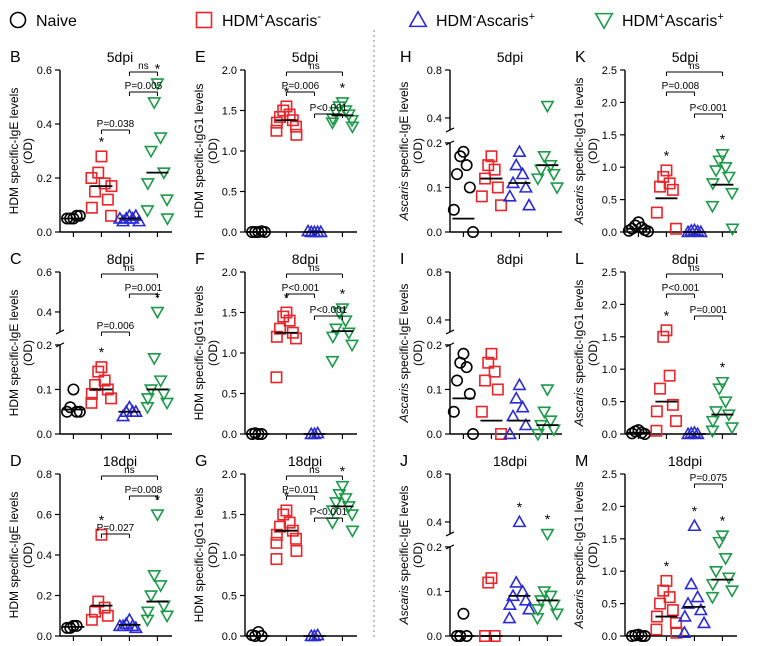 The image size is (758, 646). Describe the element at coordinates (681, 86) in the screenshot. I see `comparison-label: P=0.008` at that location.